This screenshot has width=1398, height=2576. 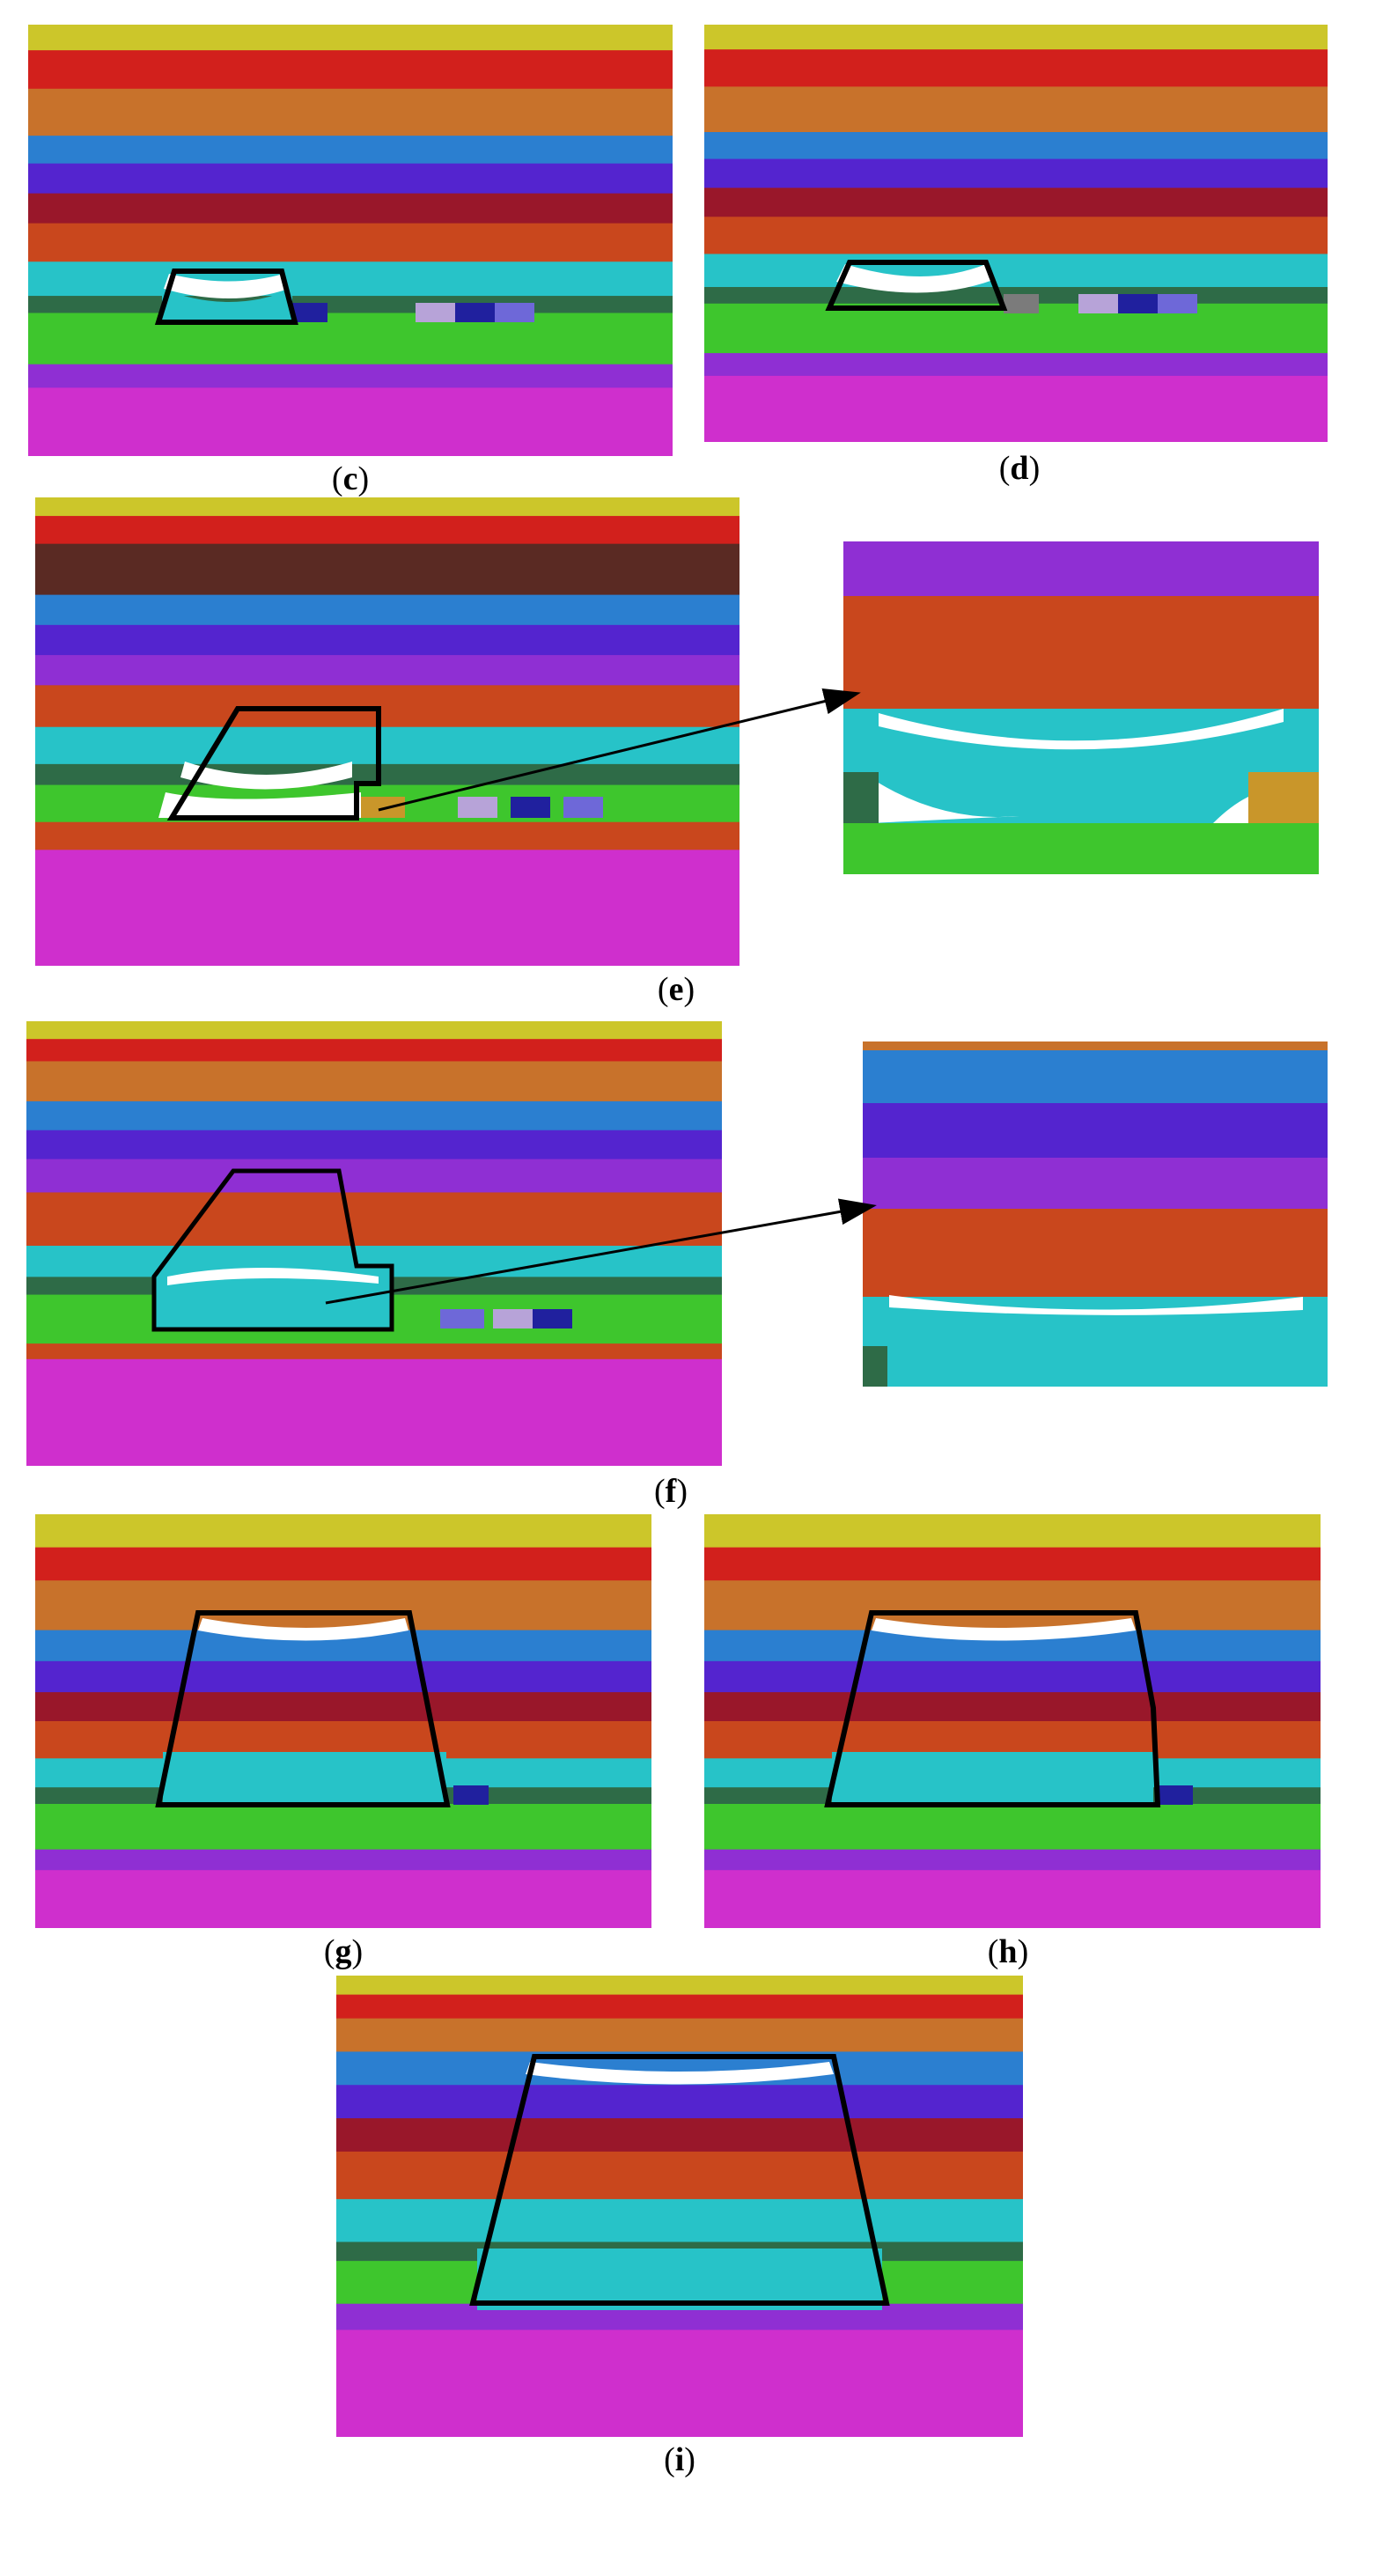 I want to click on panel-c, so click(x=350, y=241).